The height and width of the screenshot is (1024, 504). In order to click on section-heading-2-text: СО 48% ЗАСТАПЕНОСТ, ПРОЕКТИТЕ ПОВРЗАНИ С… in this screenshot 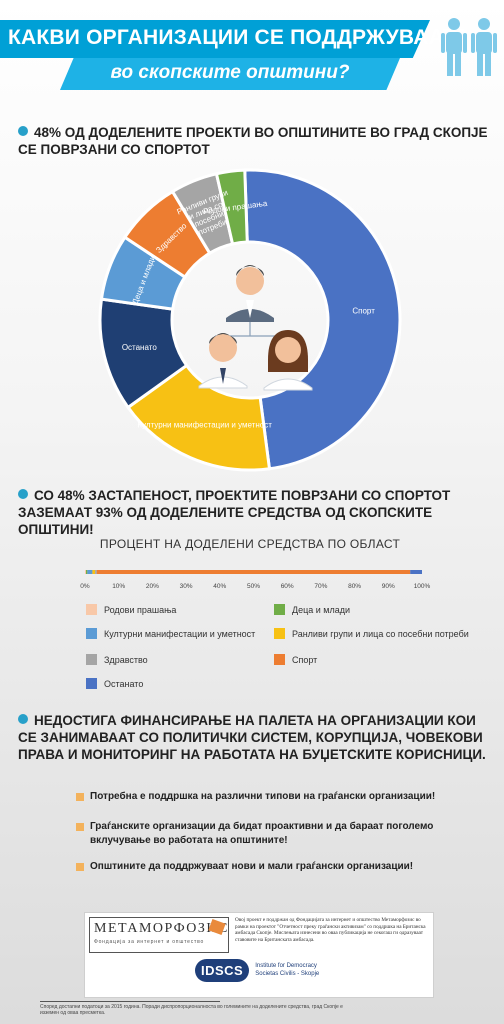, I will do `click(234, 512)`.